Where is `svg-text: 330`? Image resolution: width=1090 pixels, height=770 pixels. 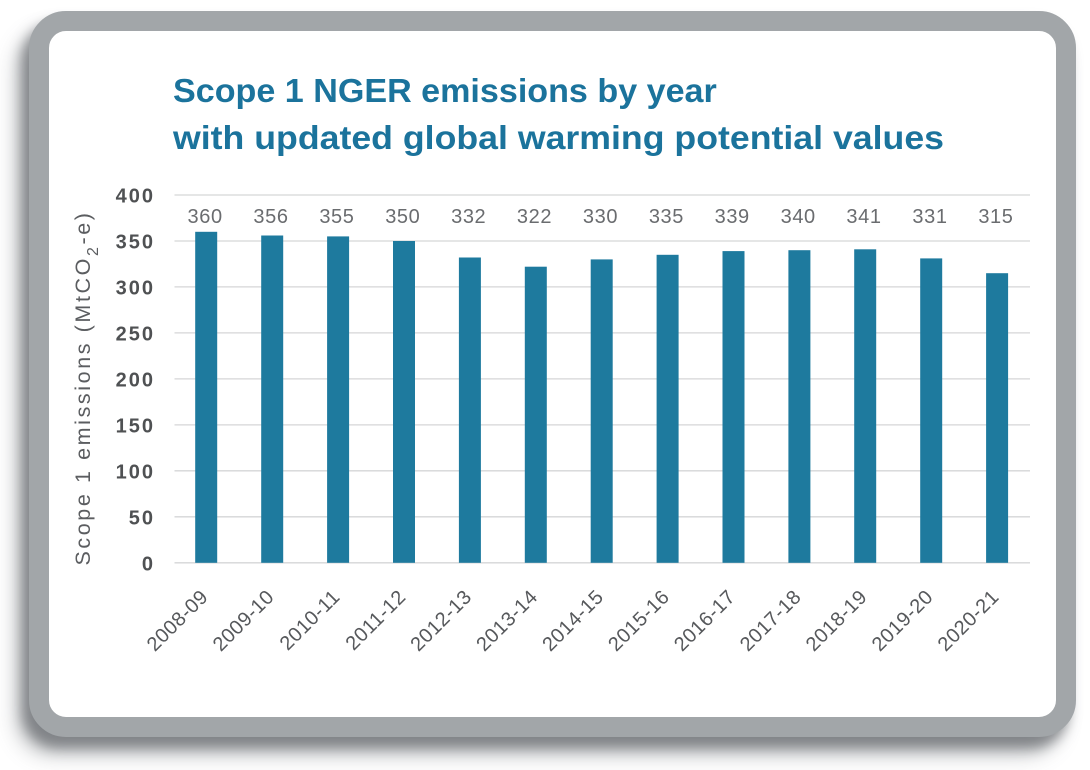
svg-text: 330 is located at coordinates (600, 217).